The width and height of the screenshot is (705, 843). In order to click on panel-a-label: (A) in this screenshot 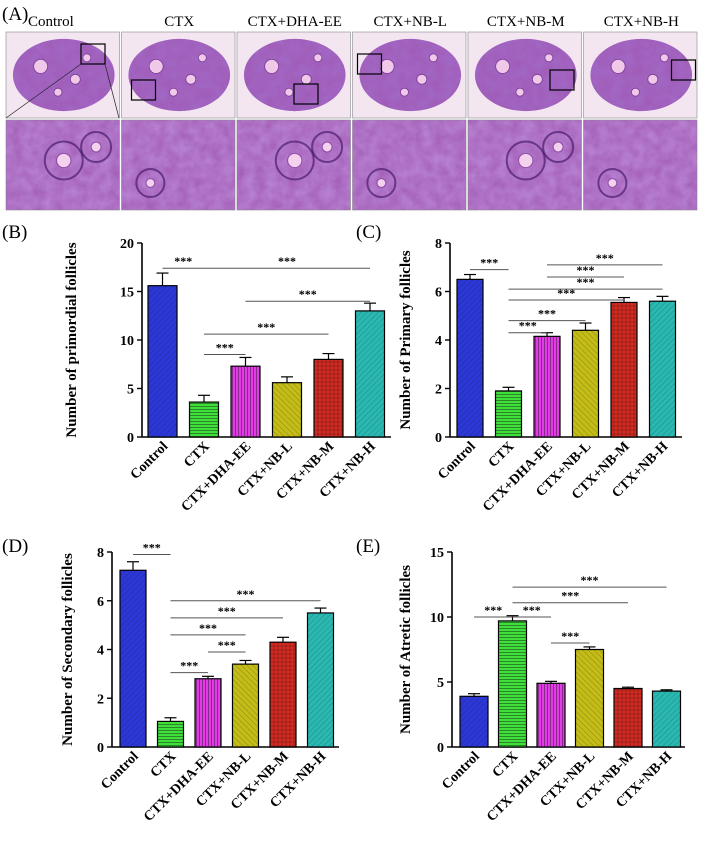, I will do `click(15, 14)`.